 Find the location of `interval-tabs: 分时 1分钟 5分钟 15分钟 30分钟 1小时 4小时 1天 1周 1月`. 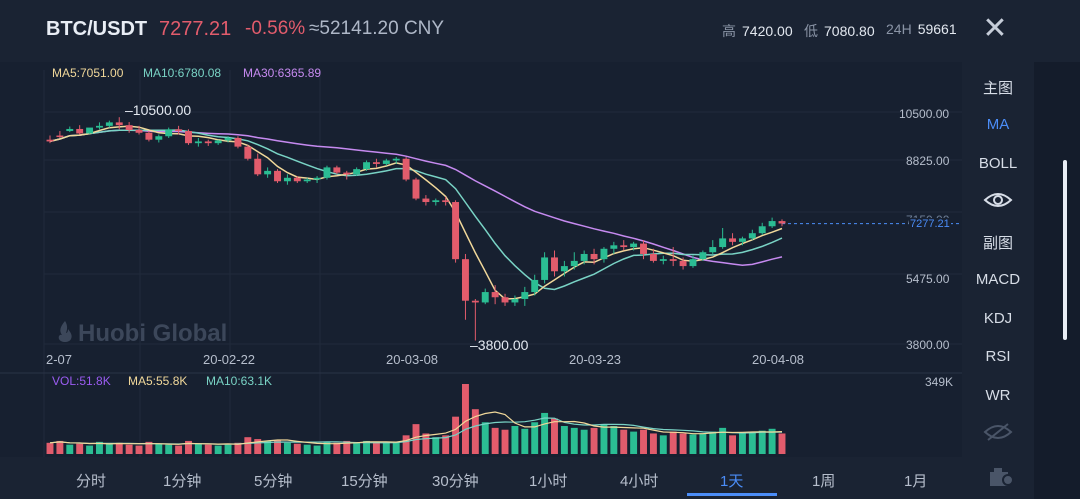

interval-tabs: 分时 1分钟 5分钟 15分钟 30分钟 1小时 4小时 1天 1周 1月 is located at coordinates (481, 478).